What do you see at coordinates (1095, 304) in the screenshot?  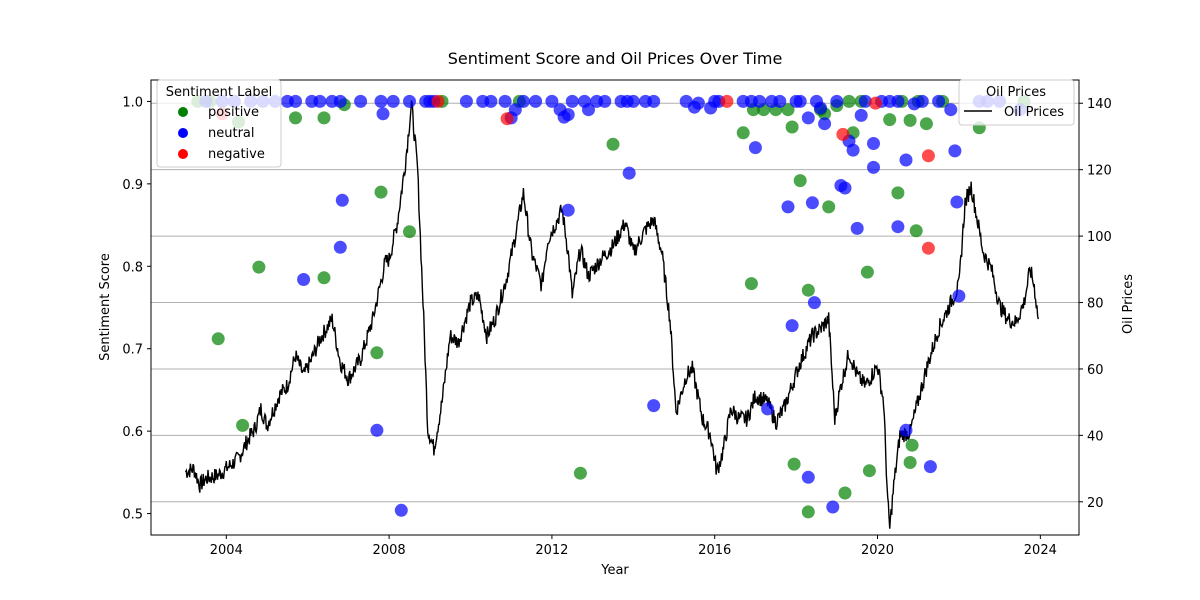 I see `y2-tick-label: 80` at bounding box center [1095, 304].